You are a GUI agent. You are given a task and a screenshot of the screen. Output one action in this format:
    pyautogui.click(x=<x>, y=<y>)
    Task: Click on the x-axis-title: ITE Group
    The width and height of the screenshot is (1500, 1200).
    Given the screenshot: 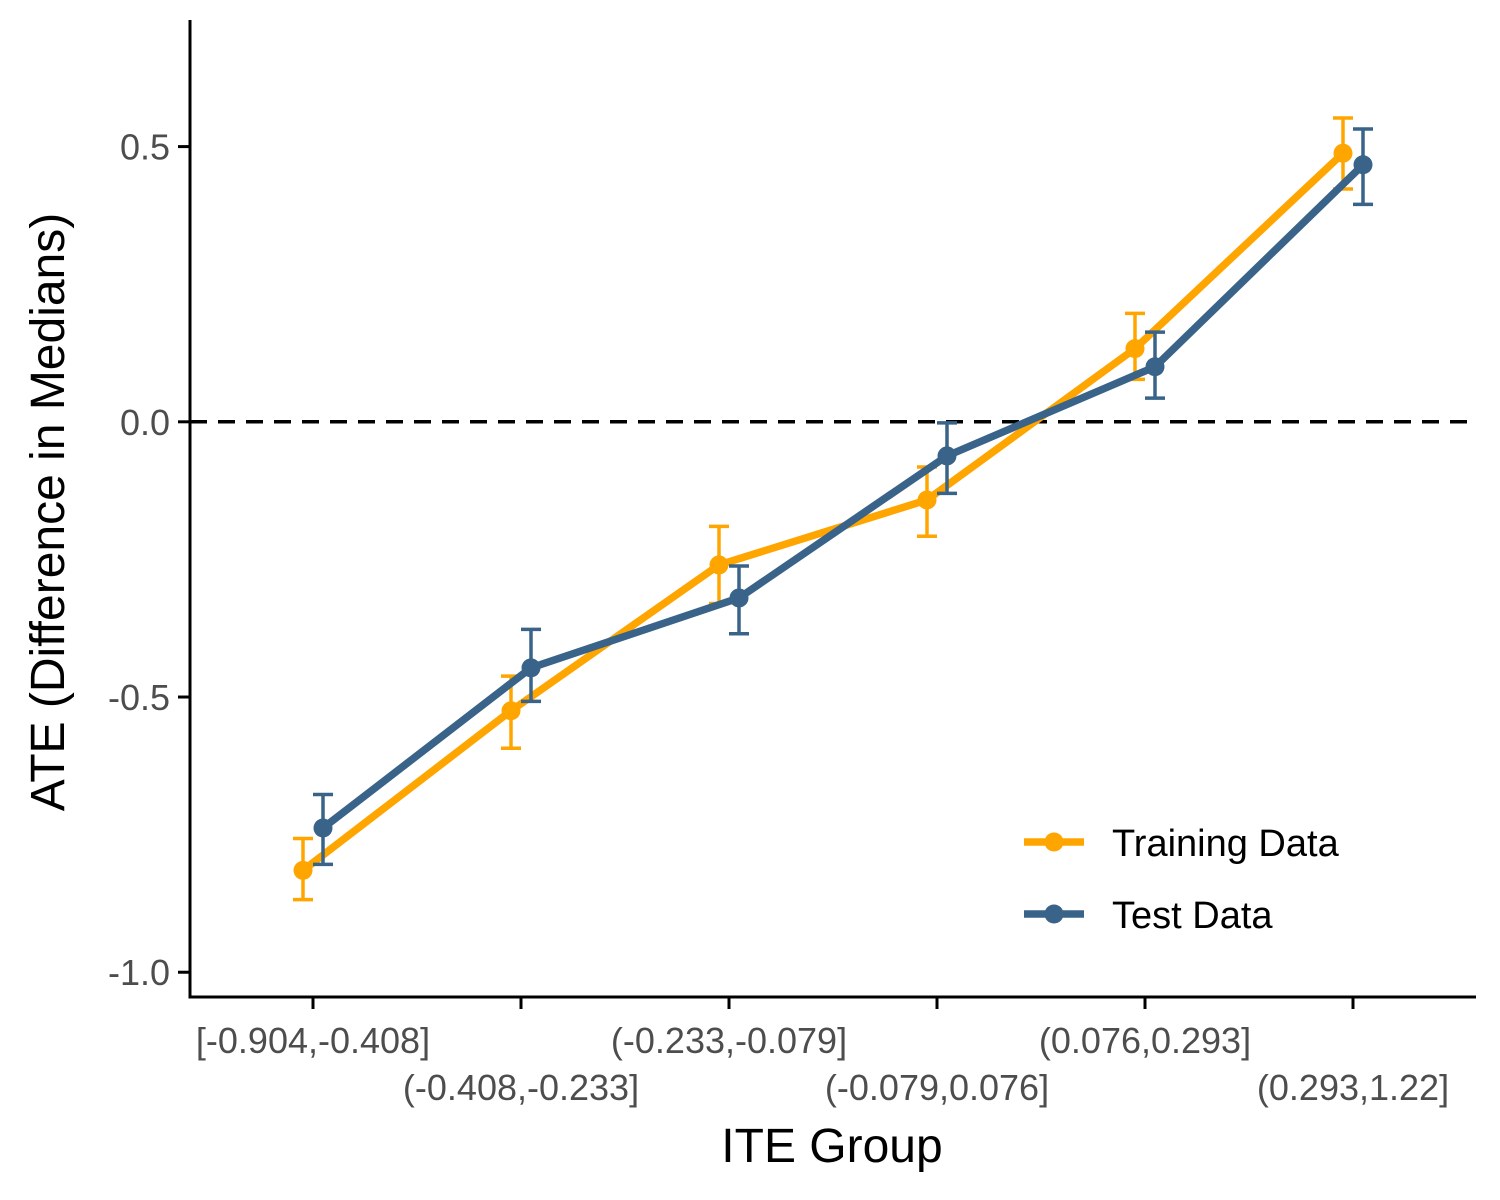 What is the action you would take?
    pyautogui.click(x=831, y=1146)
    